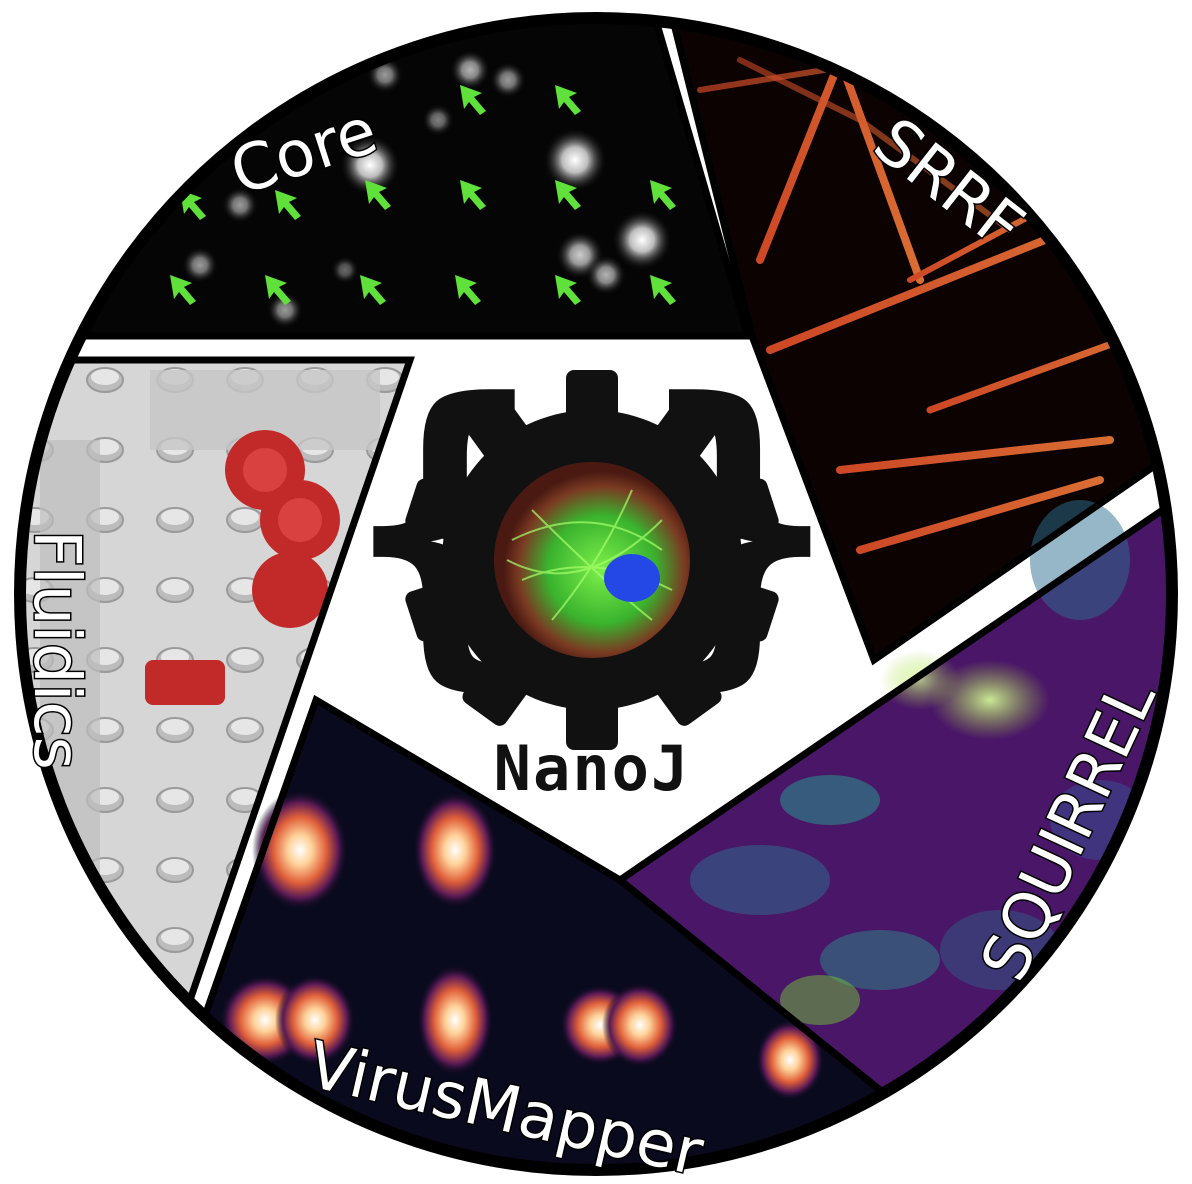  Describe the element at coordinates (589, 555) in the screenshot. I see `cell-image` at that location.